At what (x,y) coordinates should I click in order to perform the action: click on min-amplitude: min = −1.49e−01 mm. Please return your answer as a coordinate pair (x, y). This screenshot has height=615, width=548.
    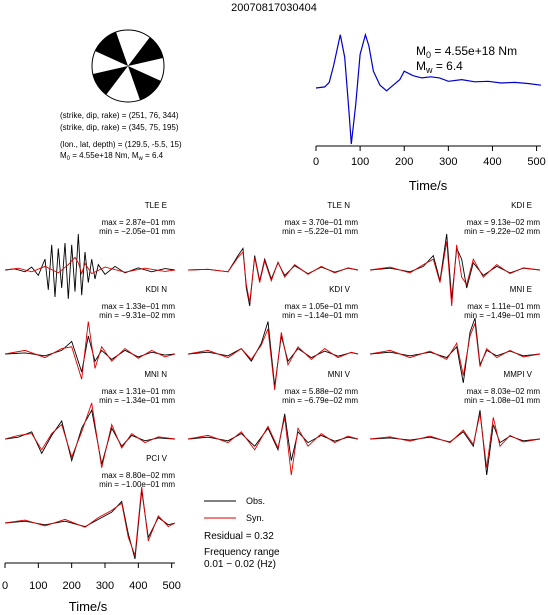
    Looking at the image, I should click on (502, 315).